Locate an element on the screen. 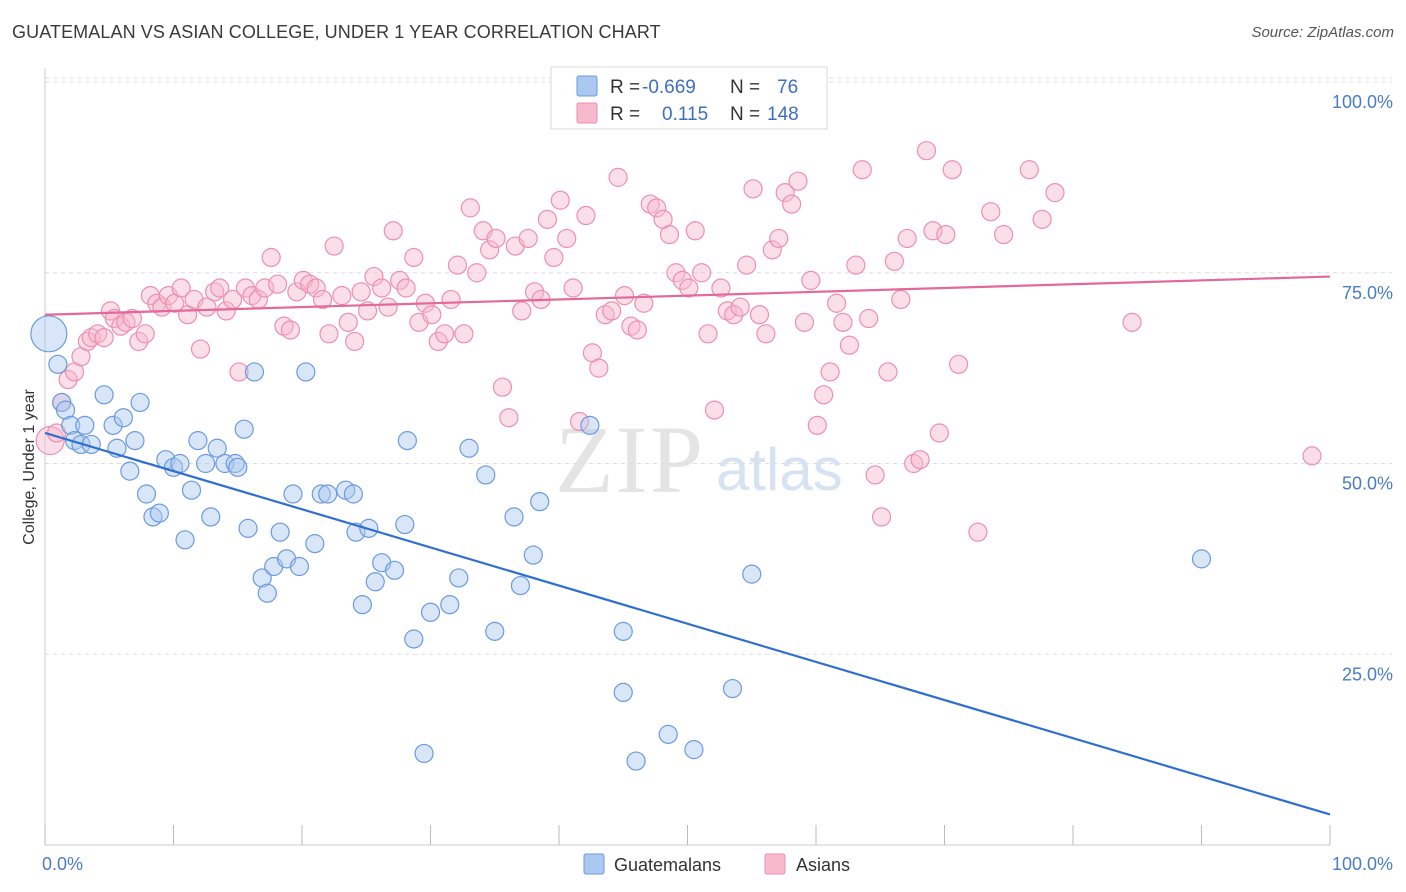  legend-r-label: R = is located at coordinates (625, 87).